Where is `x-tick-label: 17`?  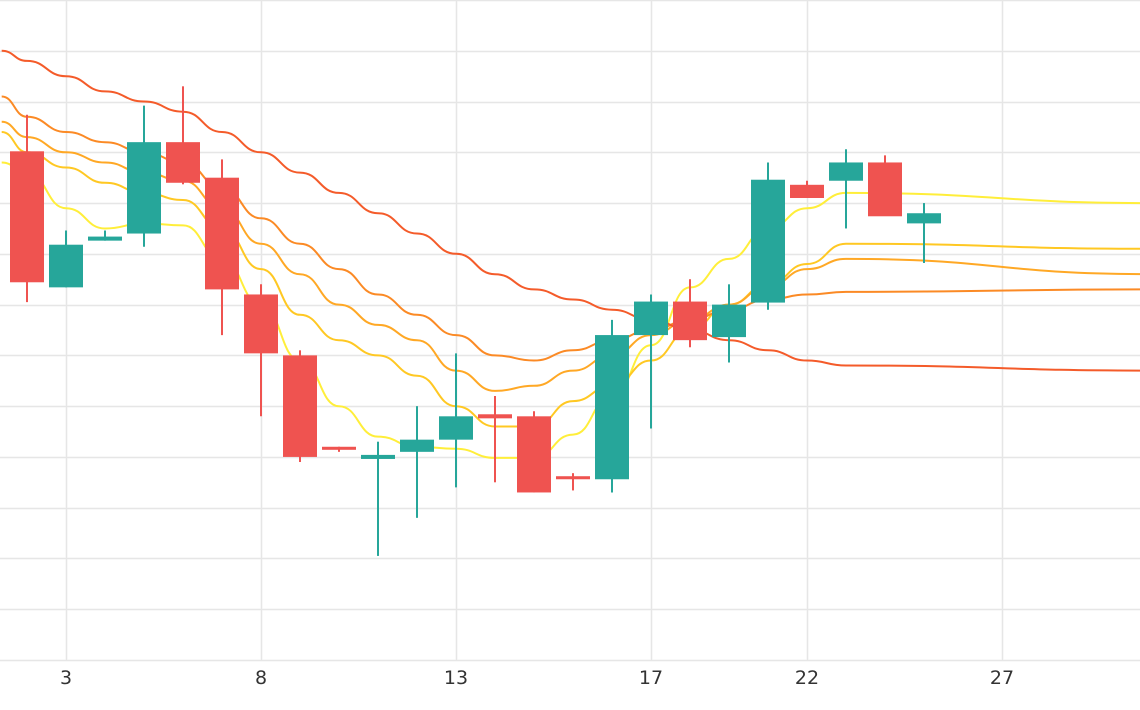 x-tick-label: 17 is located at coordinates (651, 678).